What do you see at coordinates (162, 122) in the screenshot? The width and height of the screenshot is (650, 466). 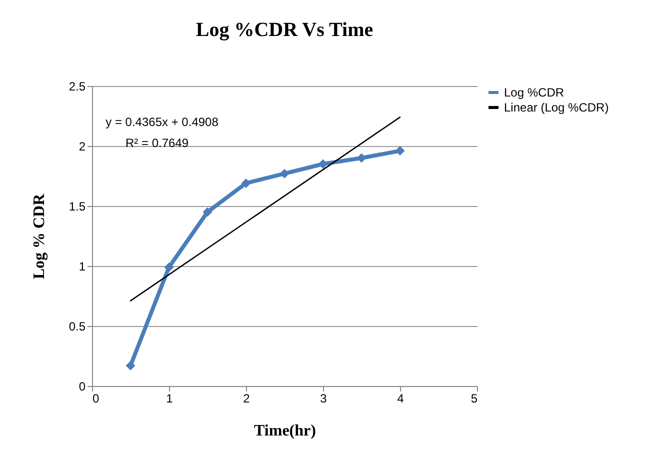 I see `annotation: y = 0.4365x + 0.4908` at bounding box center [162, 122].